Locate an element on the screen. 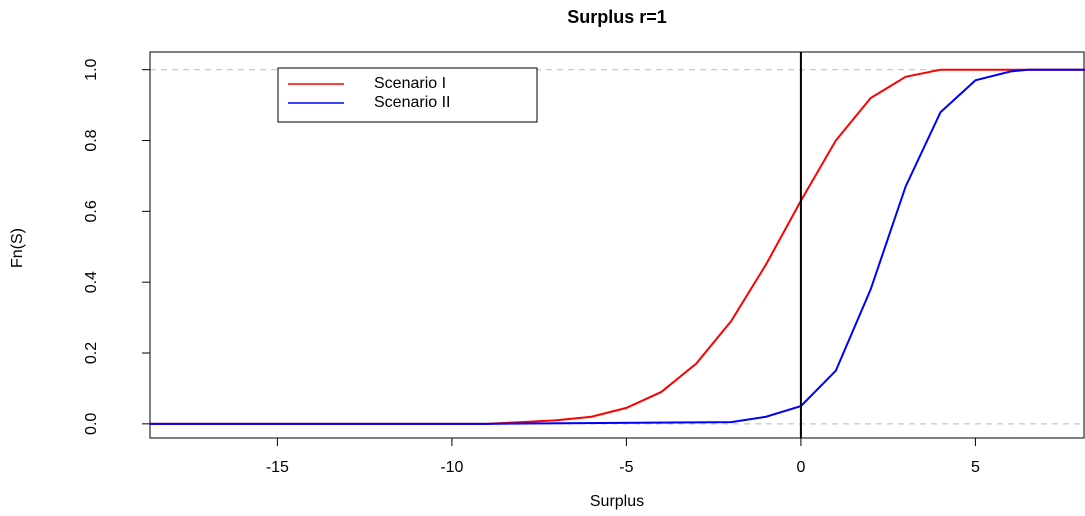 This screenshot has width=1085, height=516. y-tick-label: 0.4 is located at coordinates (91, 282).